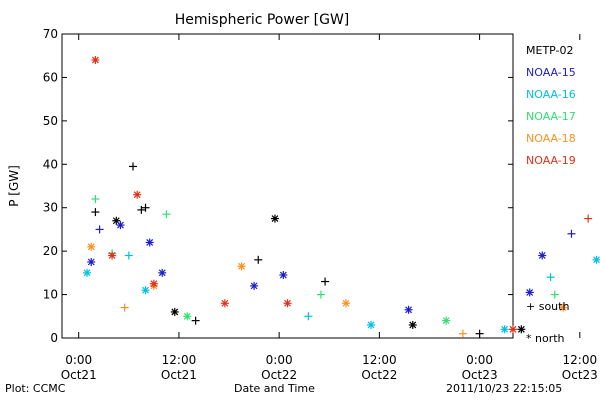 Image resolution: width=600 pixels, height=400 pixels. Describe the element at coordinates (550, 50) in the screenshot. I see `legend-item-metp-02: METP-02` at that location.